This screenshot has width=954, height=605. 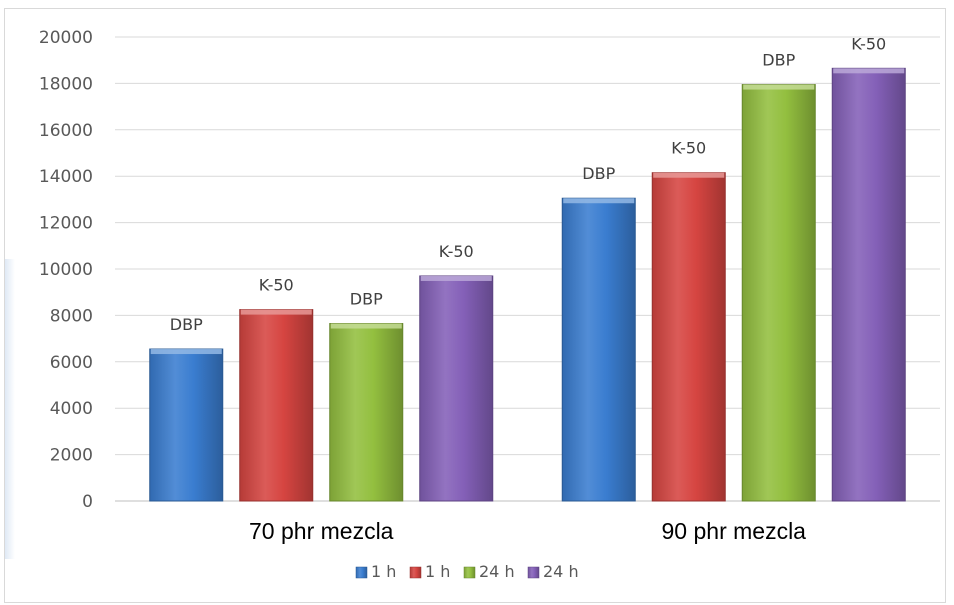 What do you see at coordinates (71, 409) in the screenshot?
I see `y-tick-label: 4000` at bounding box center [71, 409].